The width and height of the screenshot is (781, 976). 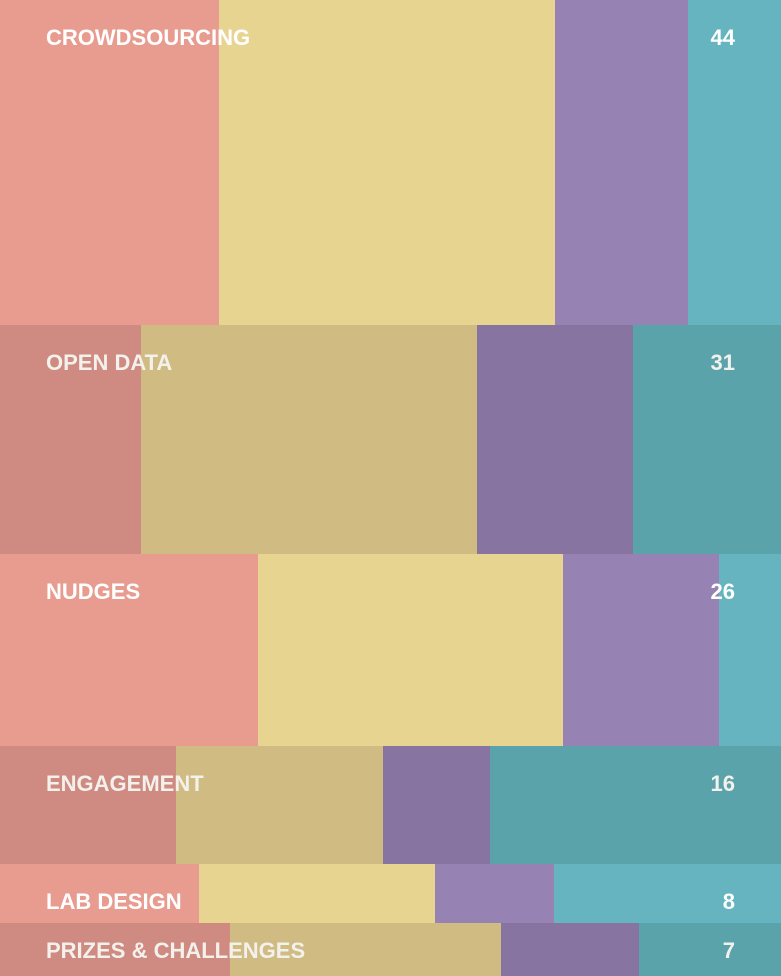 I want to click on category-total: 44, so click(x=722, y=37).